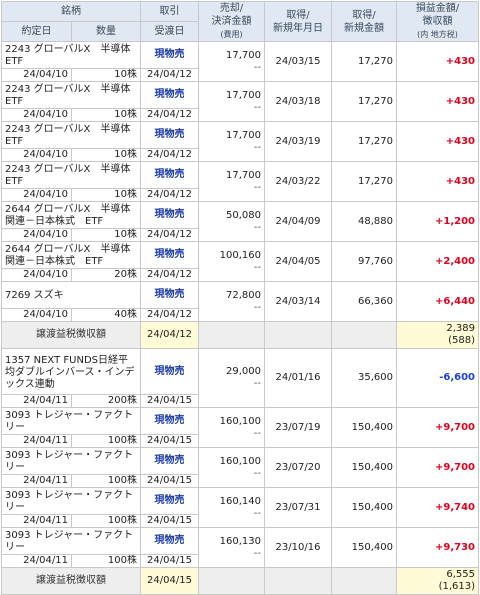 The height and width of the screenshot is (595, 480). Describe the element at coordinates (71, 371) in the screenshot. I see `stock-name: 1357 NEXT FUNDS日経平均ダブルインバース・インデックス連動` at that location.